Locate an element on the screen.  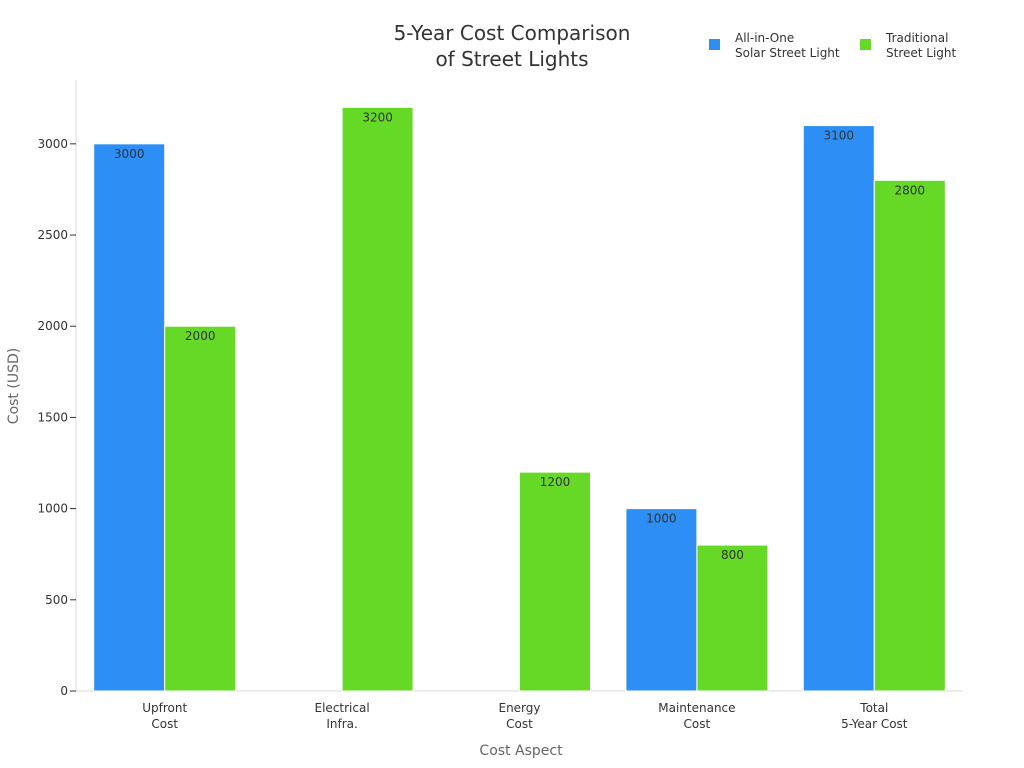
legend-swatch-solar is located at coordinates (714, 44).